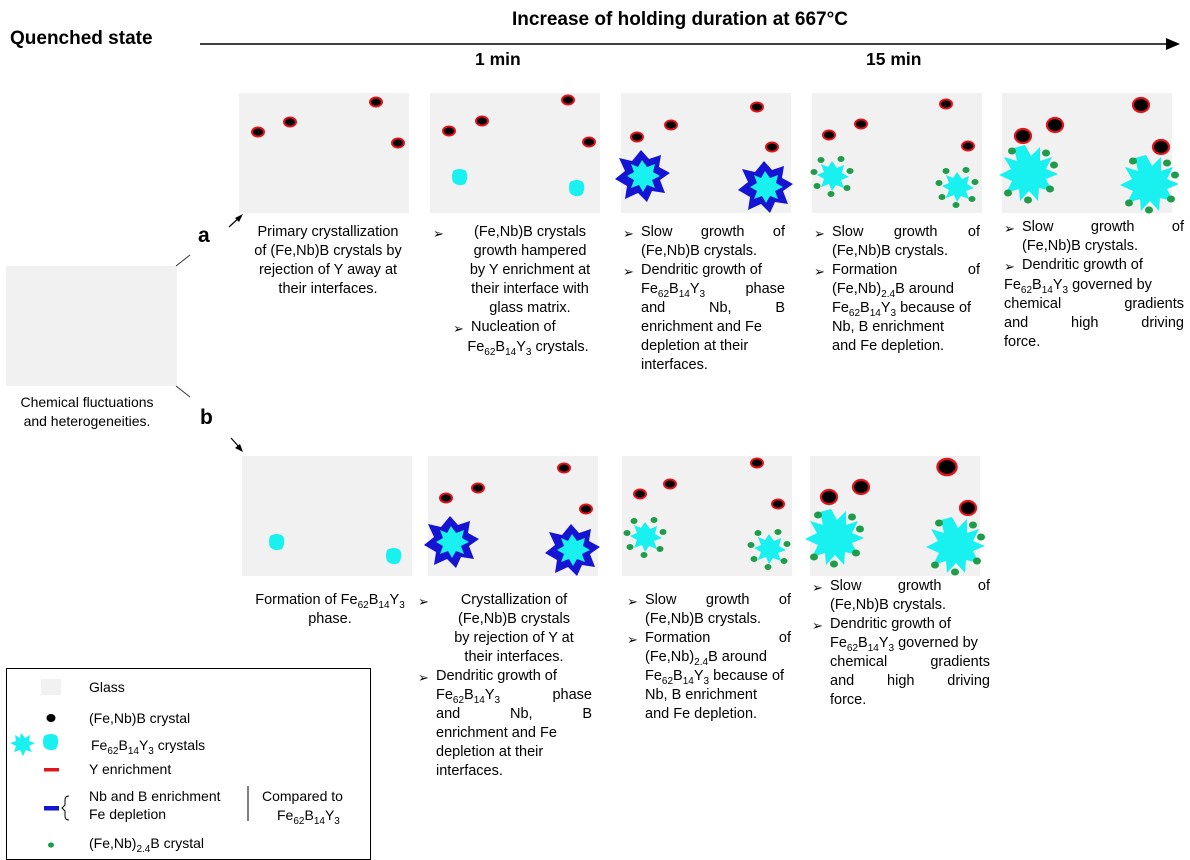  I want to click on brace-icon, so click(65, 808).